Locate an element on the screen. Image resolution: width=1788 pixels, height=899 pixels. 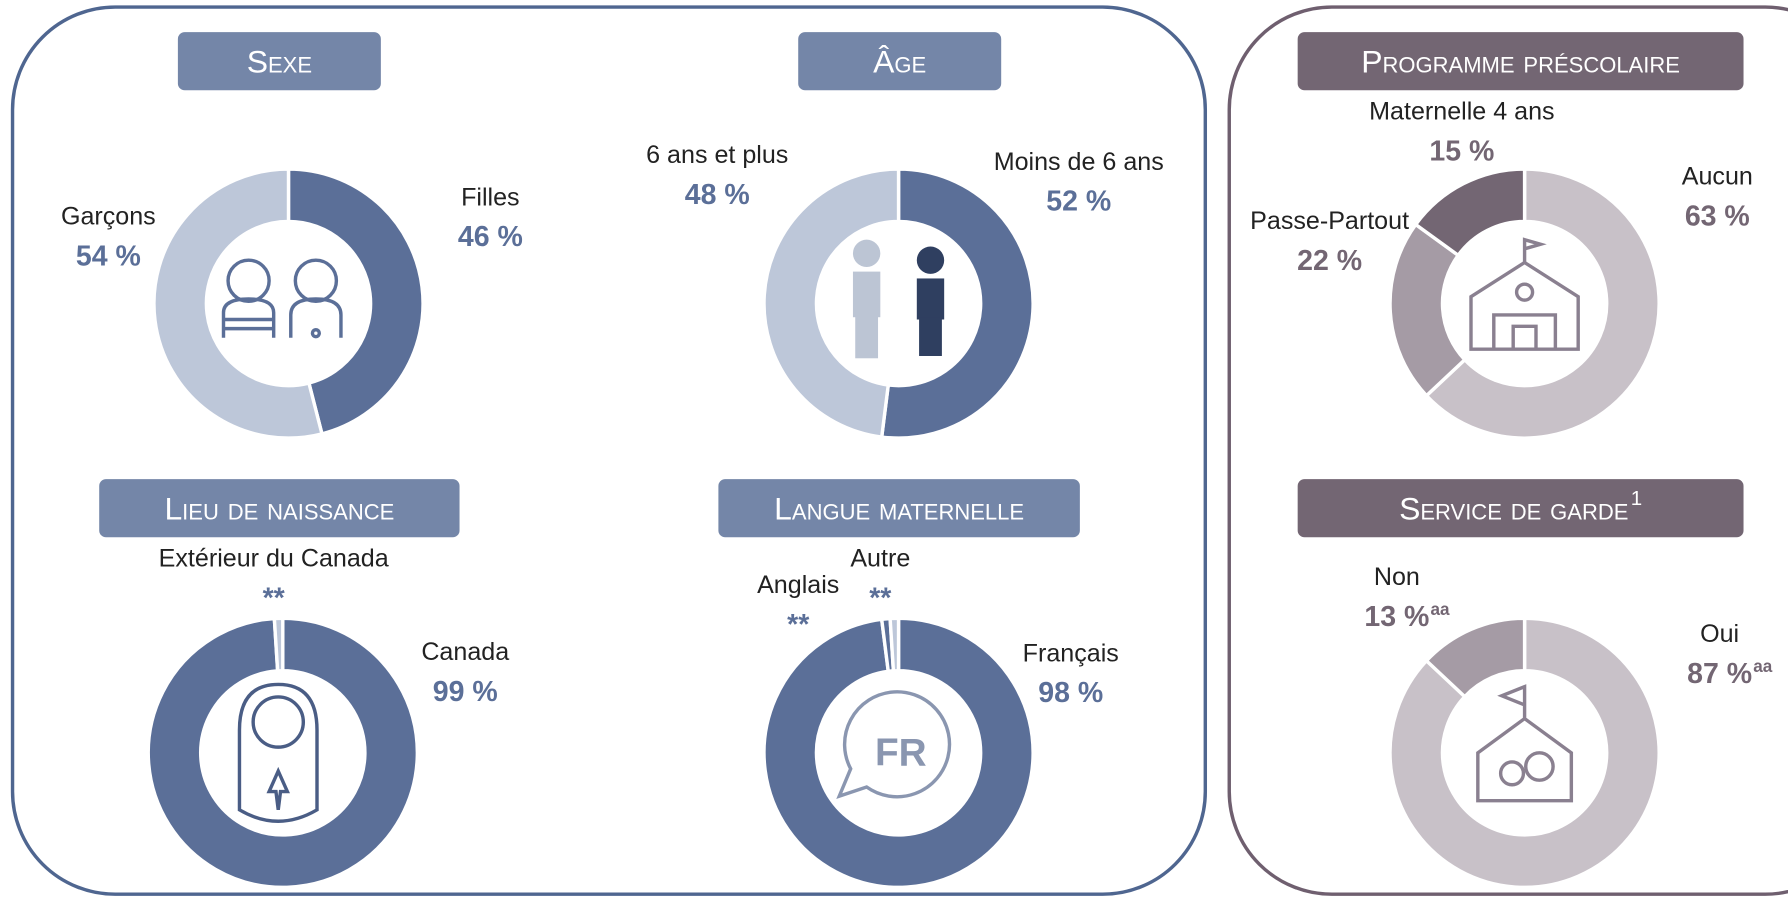
slice-label: Aucun is located at coordinates (1717, 177).